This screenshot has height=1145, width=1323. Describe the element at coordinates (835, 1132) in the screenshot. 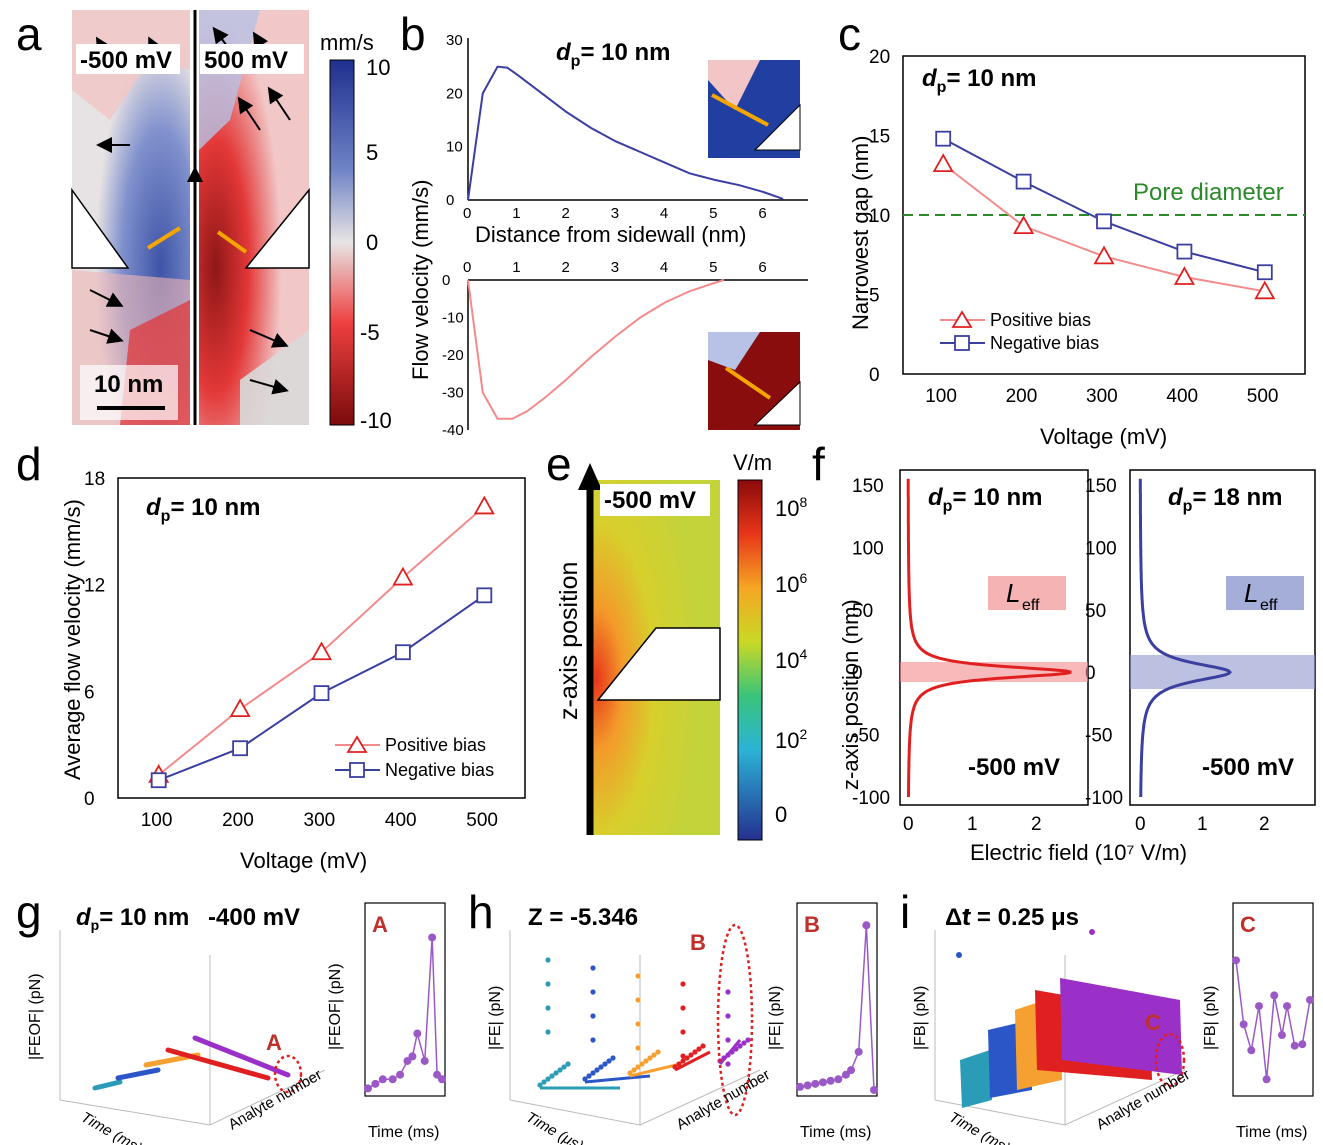

I see `h-inset-xlabel: Time (ms)` at that location.